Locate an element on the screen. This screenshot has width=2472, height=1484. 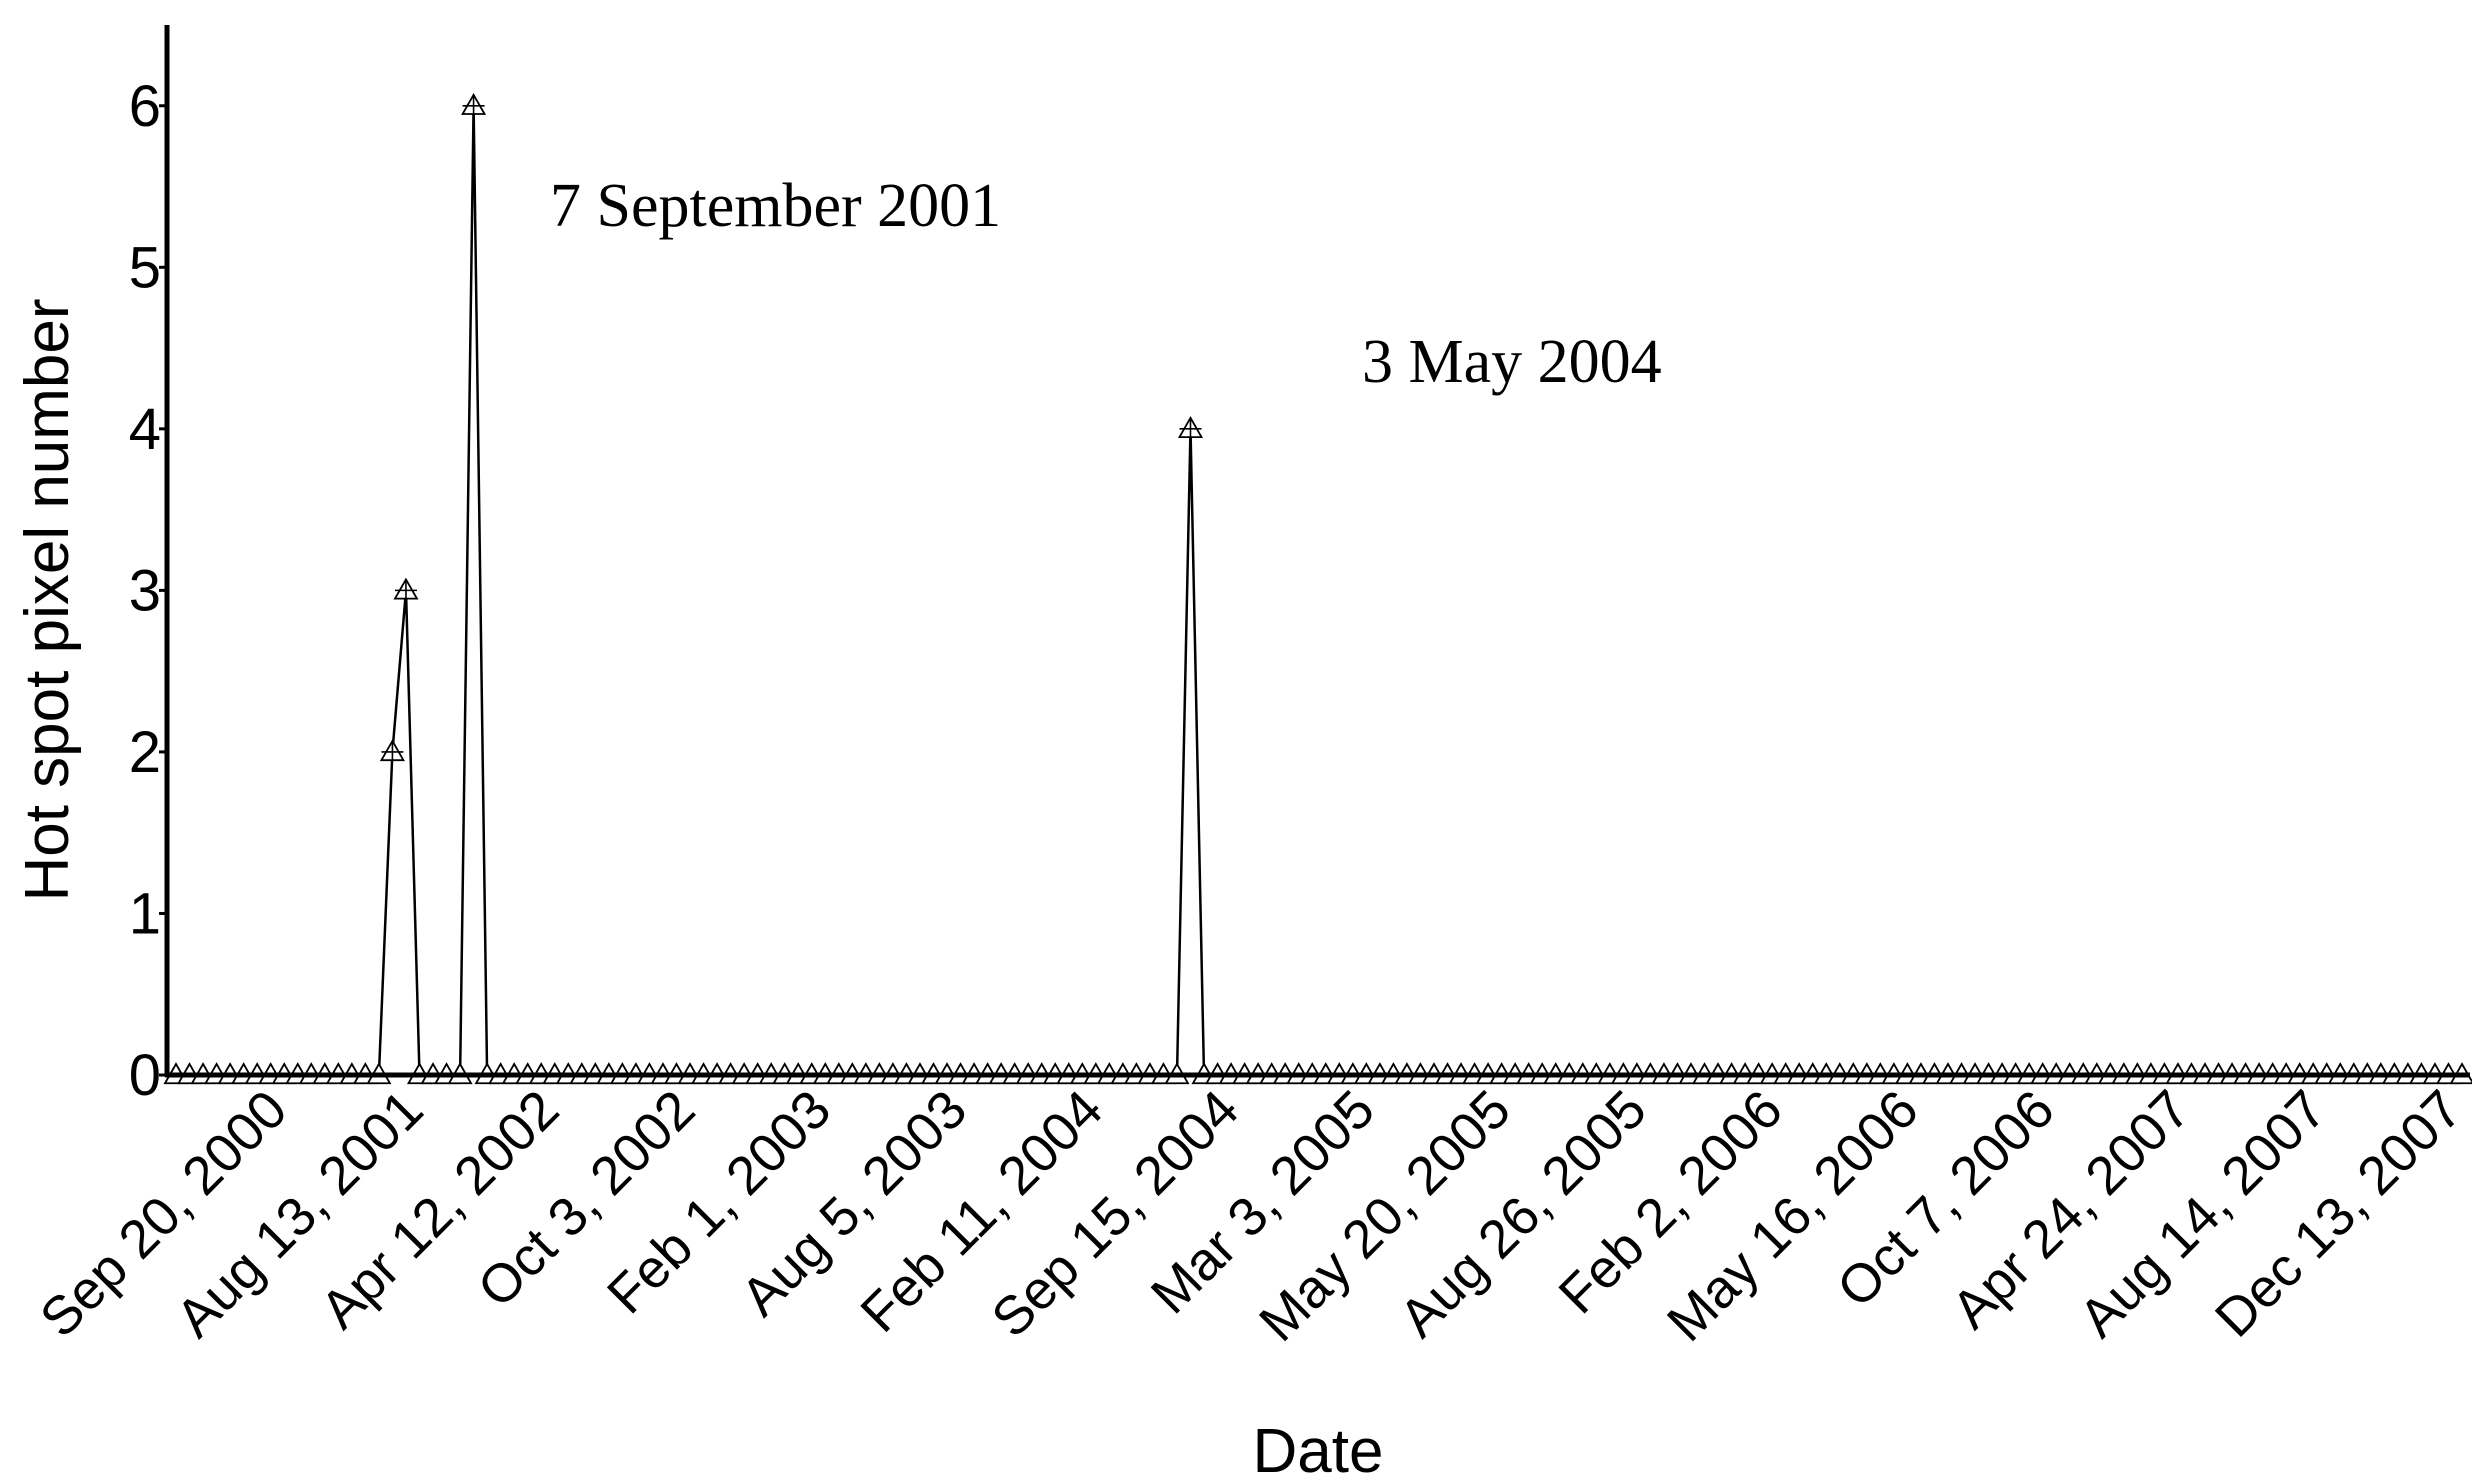
y-axis-title: Hot spot pixel number is located at coordinates (47, 599).